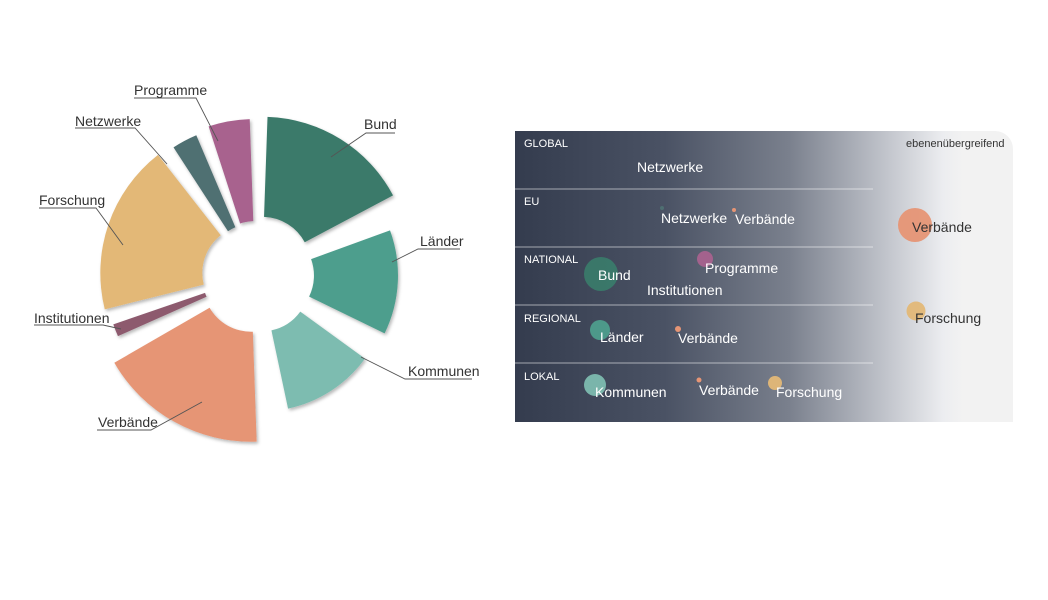  Describe the element at coordinates (775, 383) in the screenshot. I see `bubble-lokal-forschung` at that location.